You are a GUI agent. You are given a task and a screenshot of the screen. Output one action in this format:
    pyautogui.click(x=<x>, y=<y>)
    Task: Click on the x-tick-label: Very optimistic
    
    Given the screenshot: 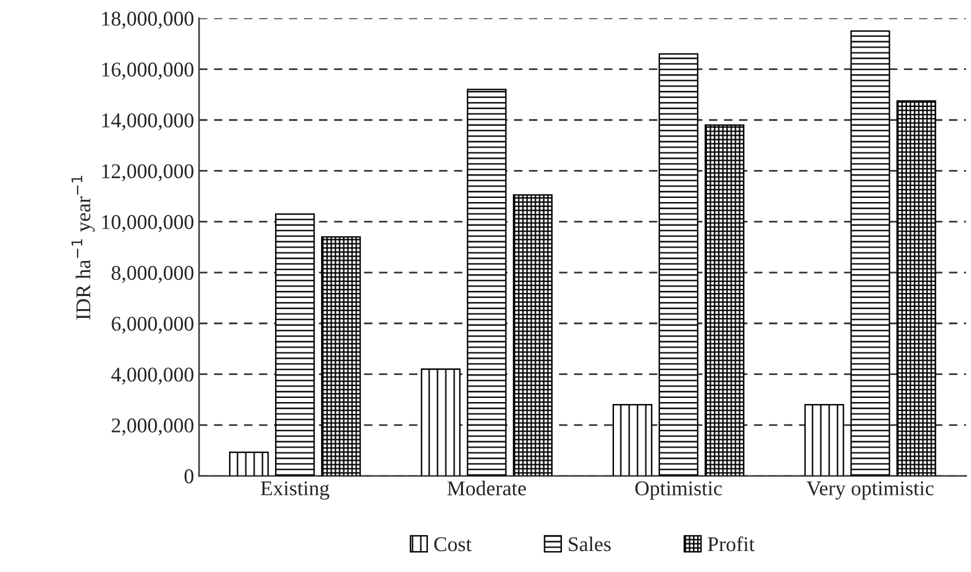 What is the action you would take?
    pyautogui.click(x=870, y=490)
    